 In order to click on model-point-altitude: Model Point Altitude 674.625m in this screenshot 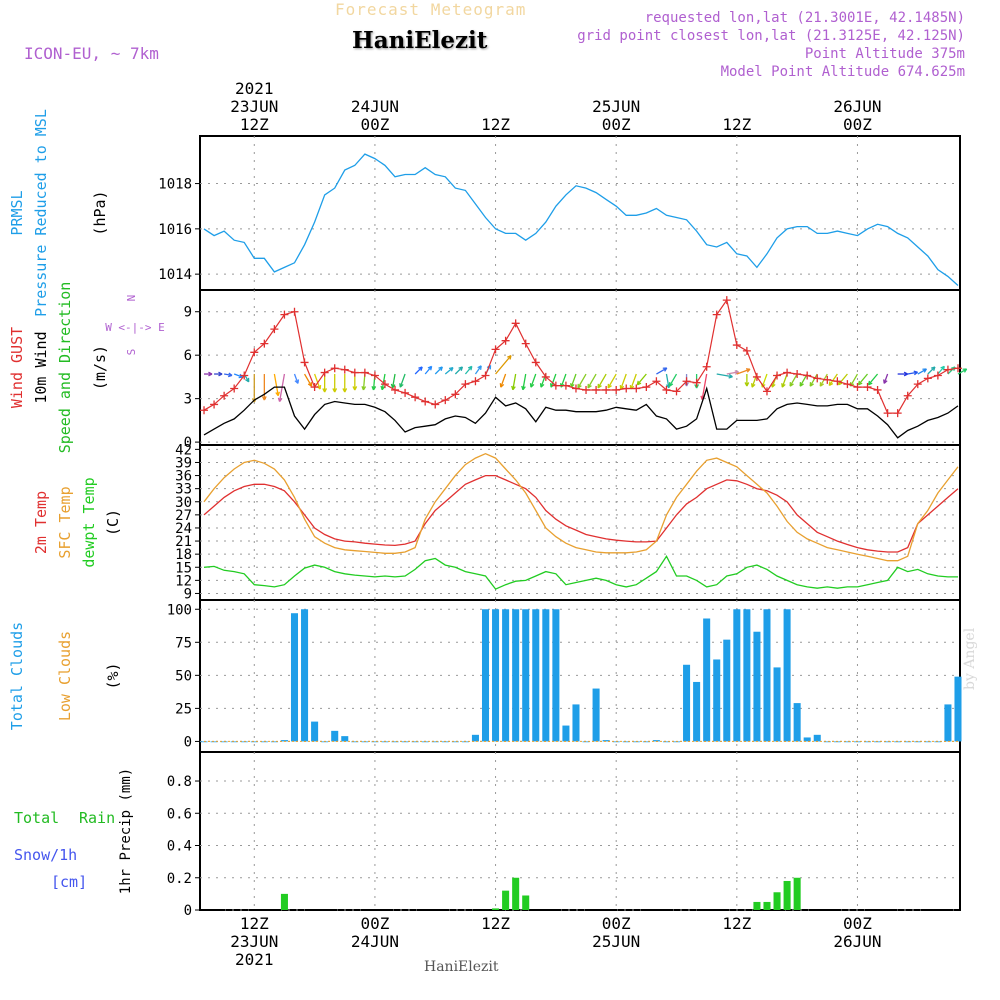, I will do `click(842, 72)`.